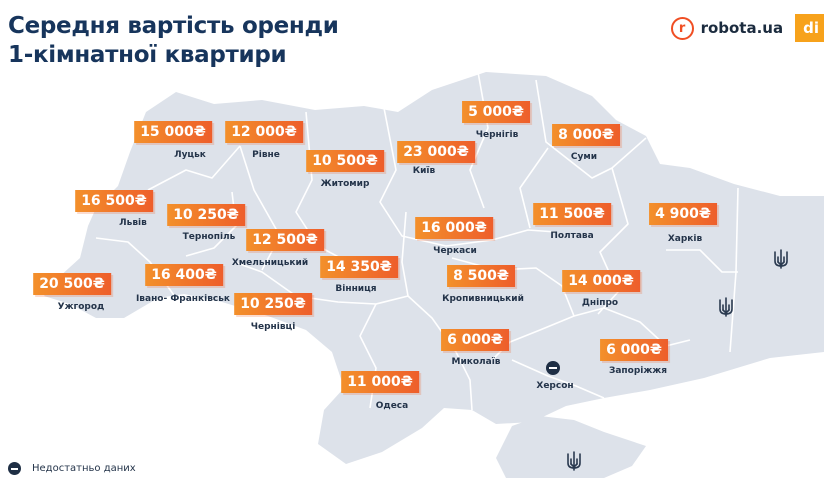  I want to click on price-badge-rivne: 12 000₴, so click(264, 132).